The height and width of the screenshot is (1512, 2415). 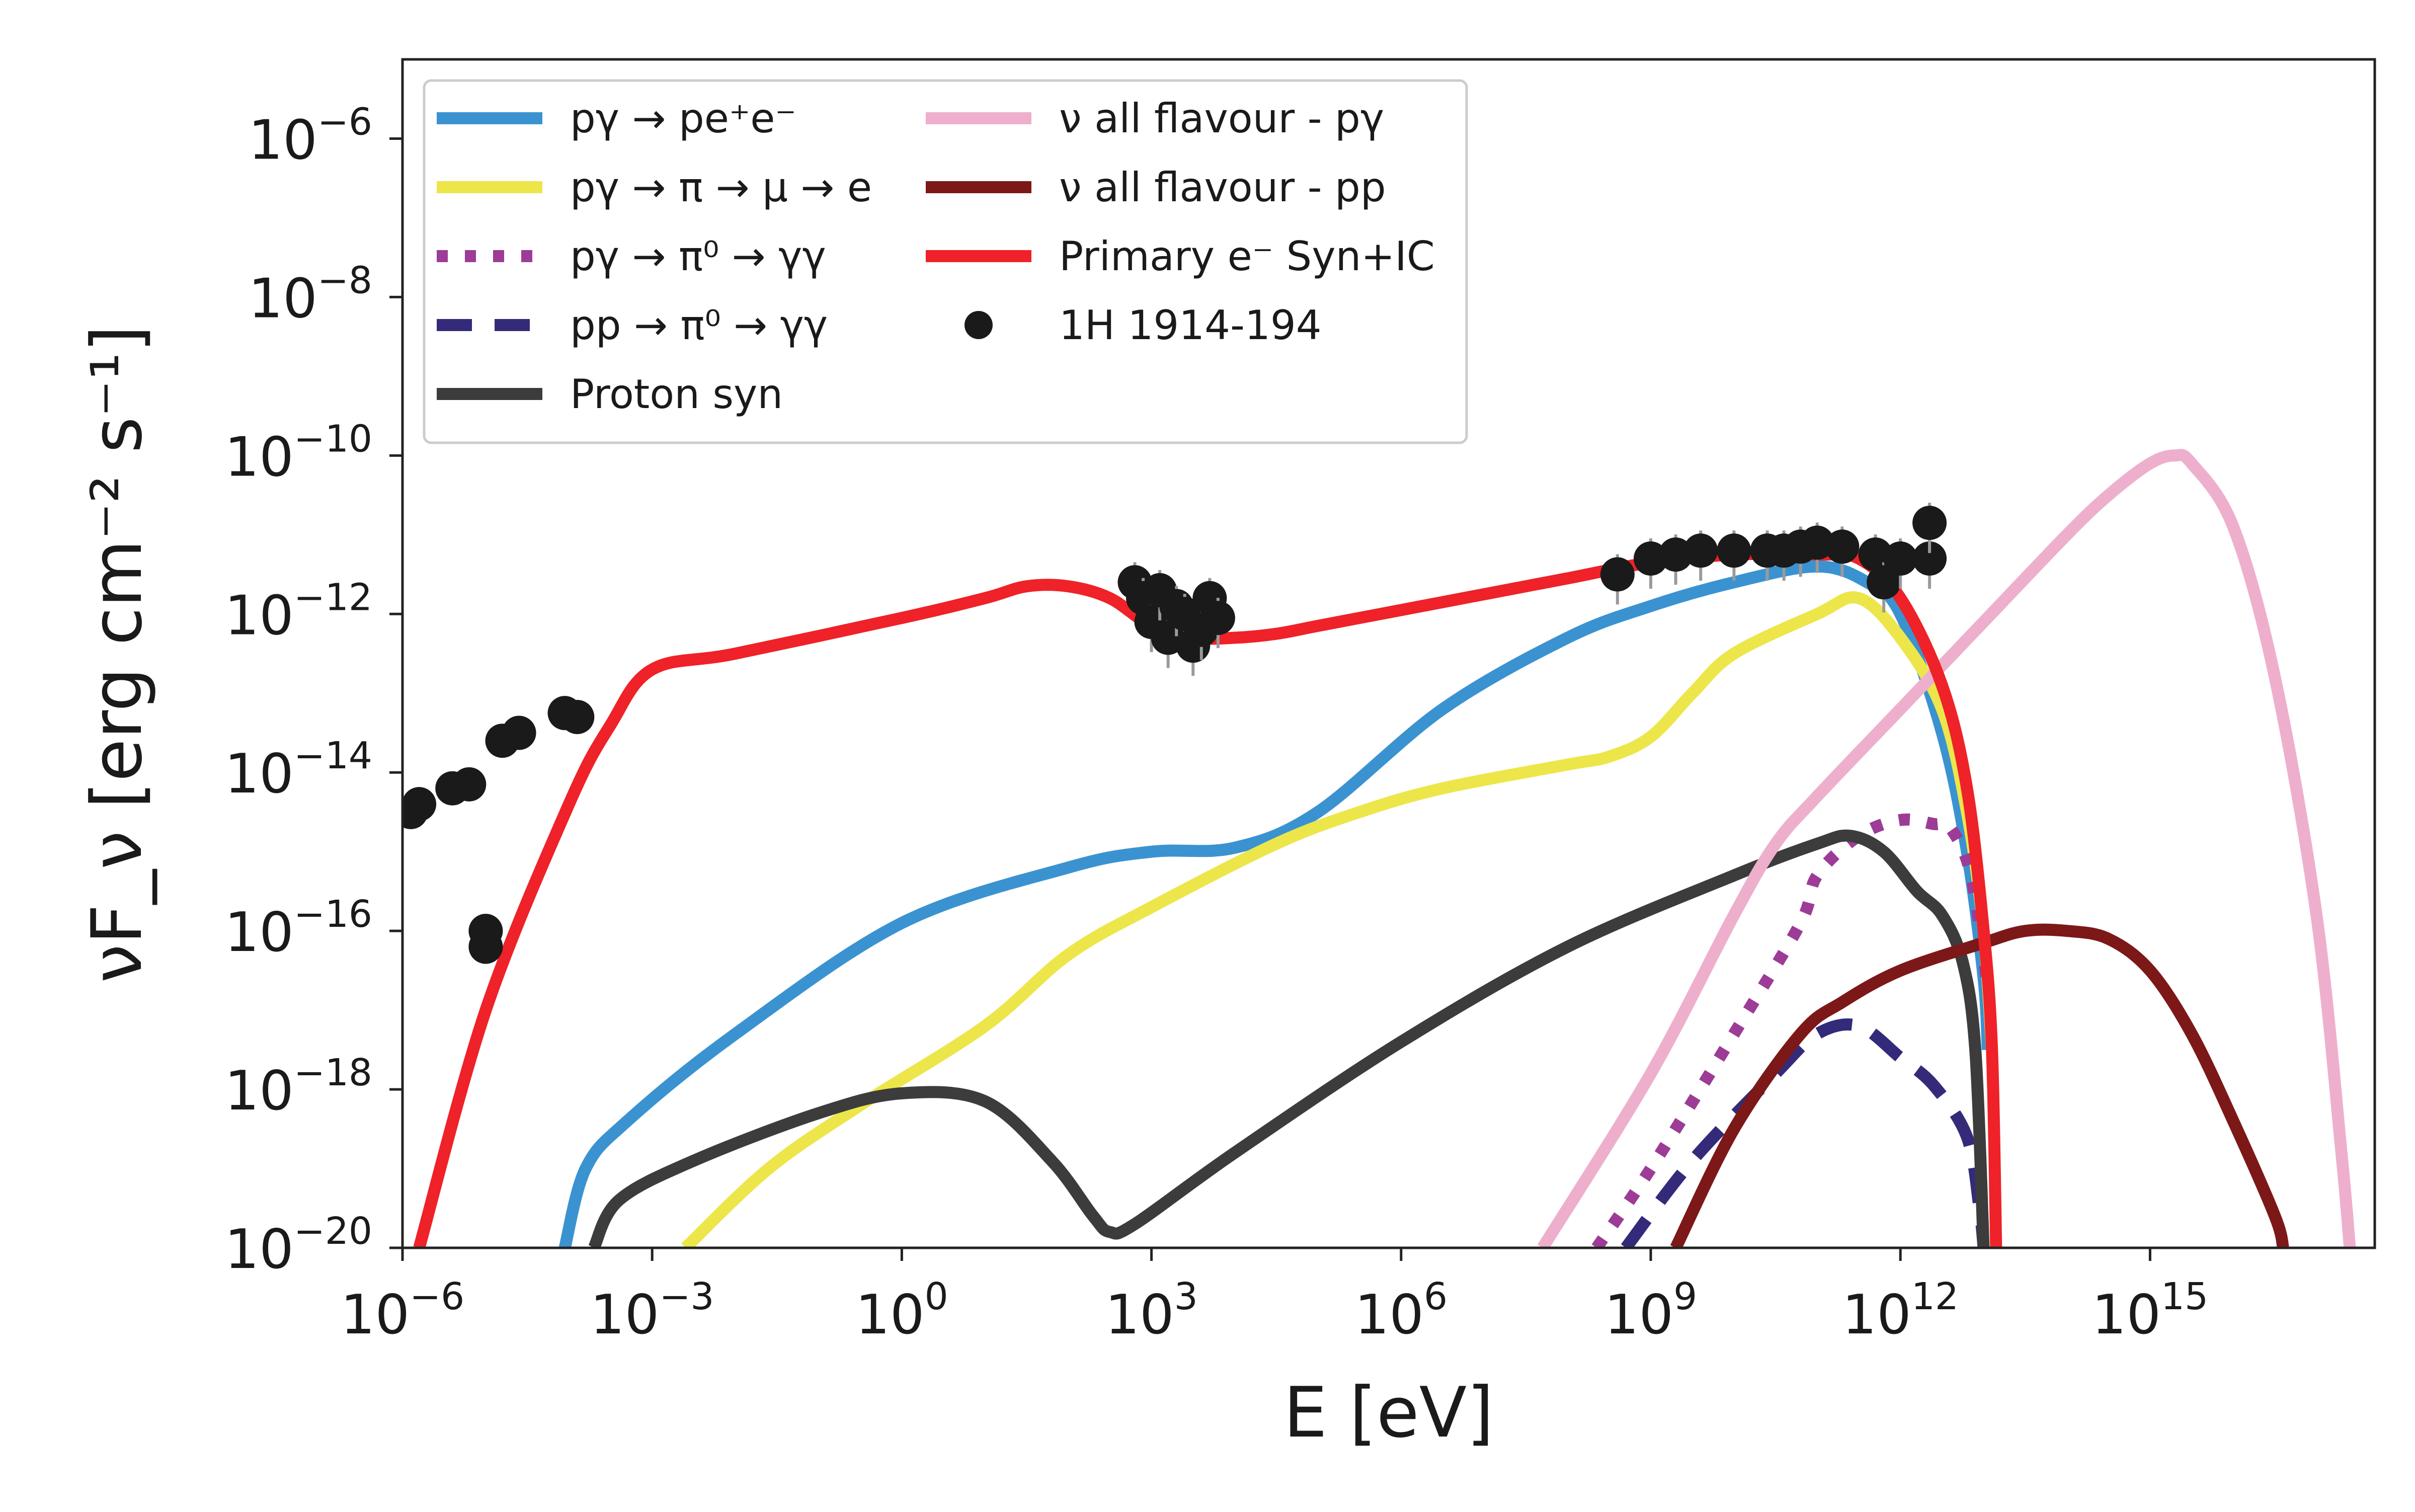 I want to click on legend-label-8: 1H 1914-194, so click(x=1190, y=325).